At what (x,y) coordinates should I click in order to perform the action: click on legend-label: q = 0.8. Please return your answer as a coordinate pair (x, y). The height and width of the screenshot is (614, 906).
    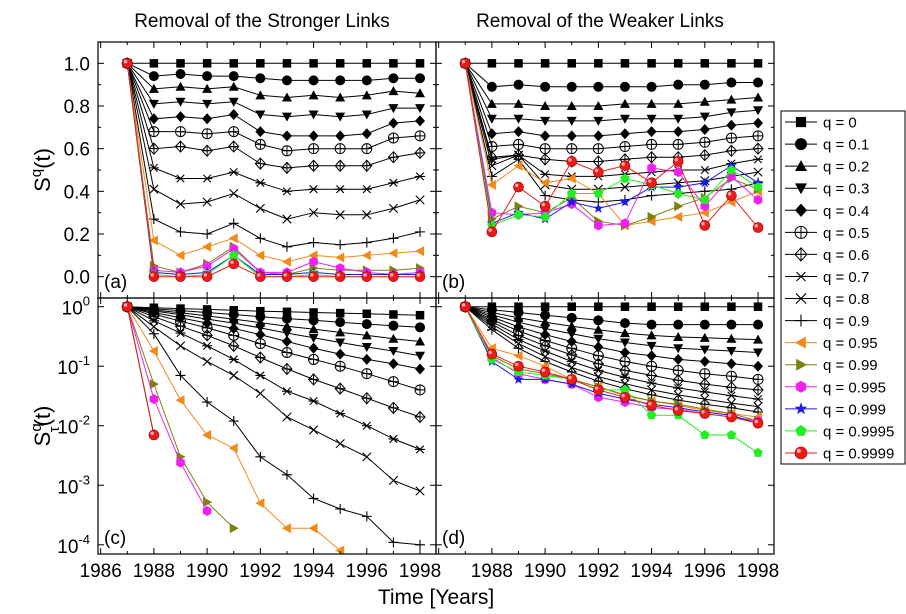
    Looking at the image, I should click on (846, 299).